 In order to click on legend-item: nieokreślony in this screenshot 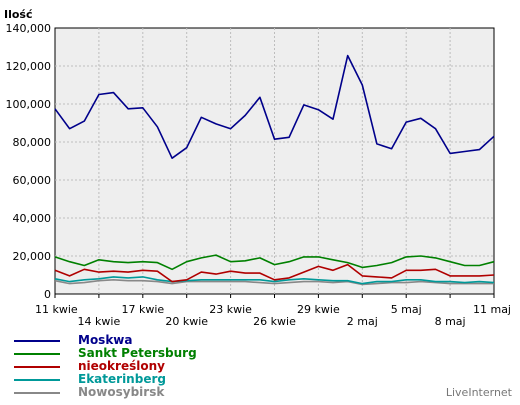, I will do `click(105, 366)`.